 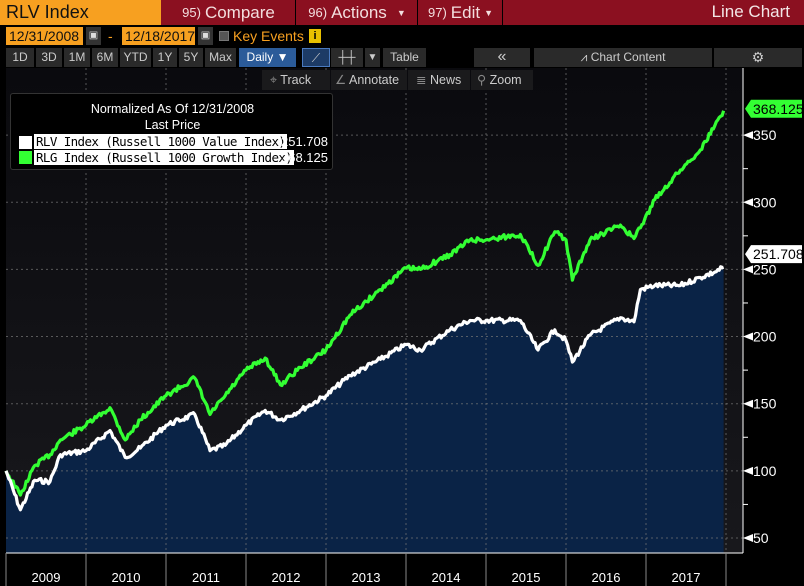 I want to click on rlv-last-value-tag, so click(x=773, y=254).